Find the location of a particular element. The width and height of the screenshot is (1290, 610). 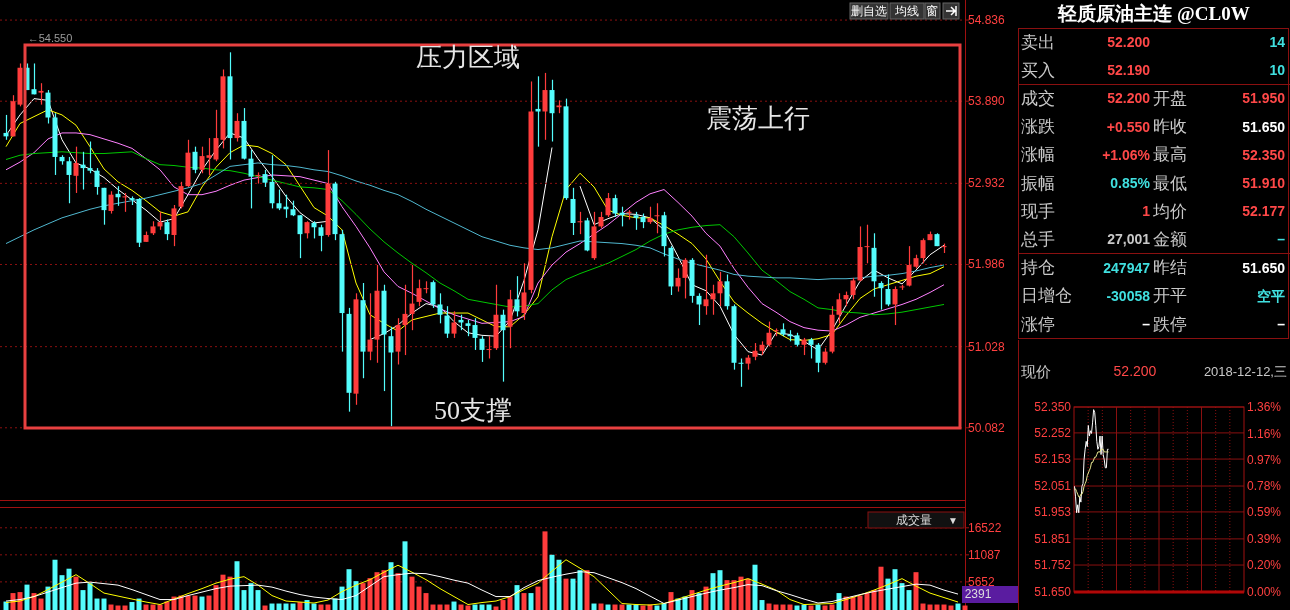

text: 卖出 is located at coordinates (1038, 42).